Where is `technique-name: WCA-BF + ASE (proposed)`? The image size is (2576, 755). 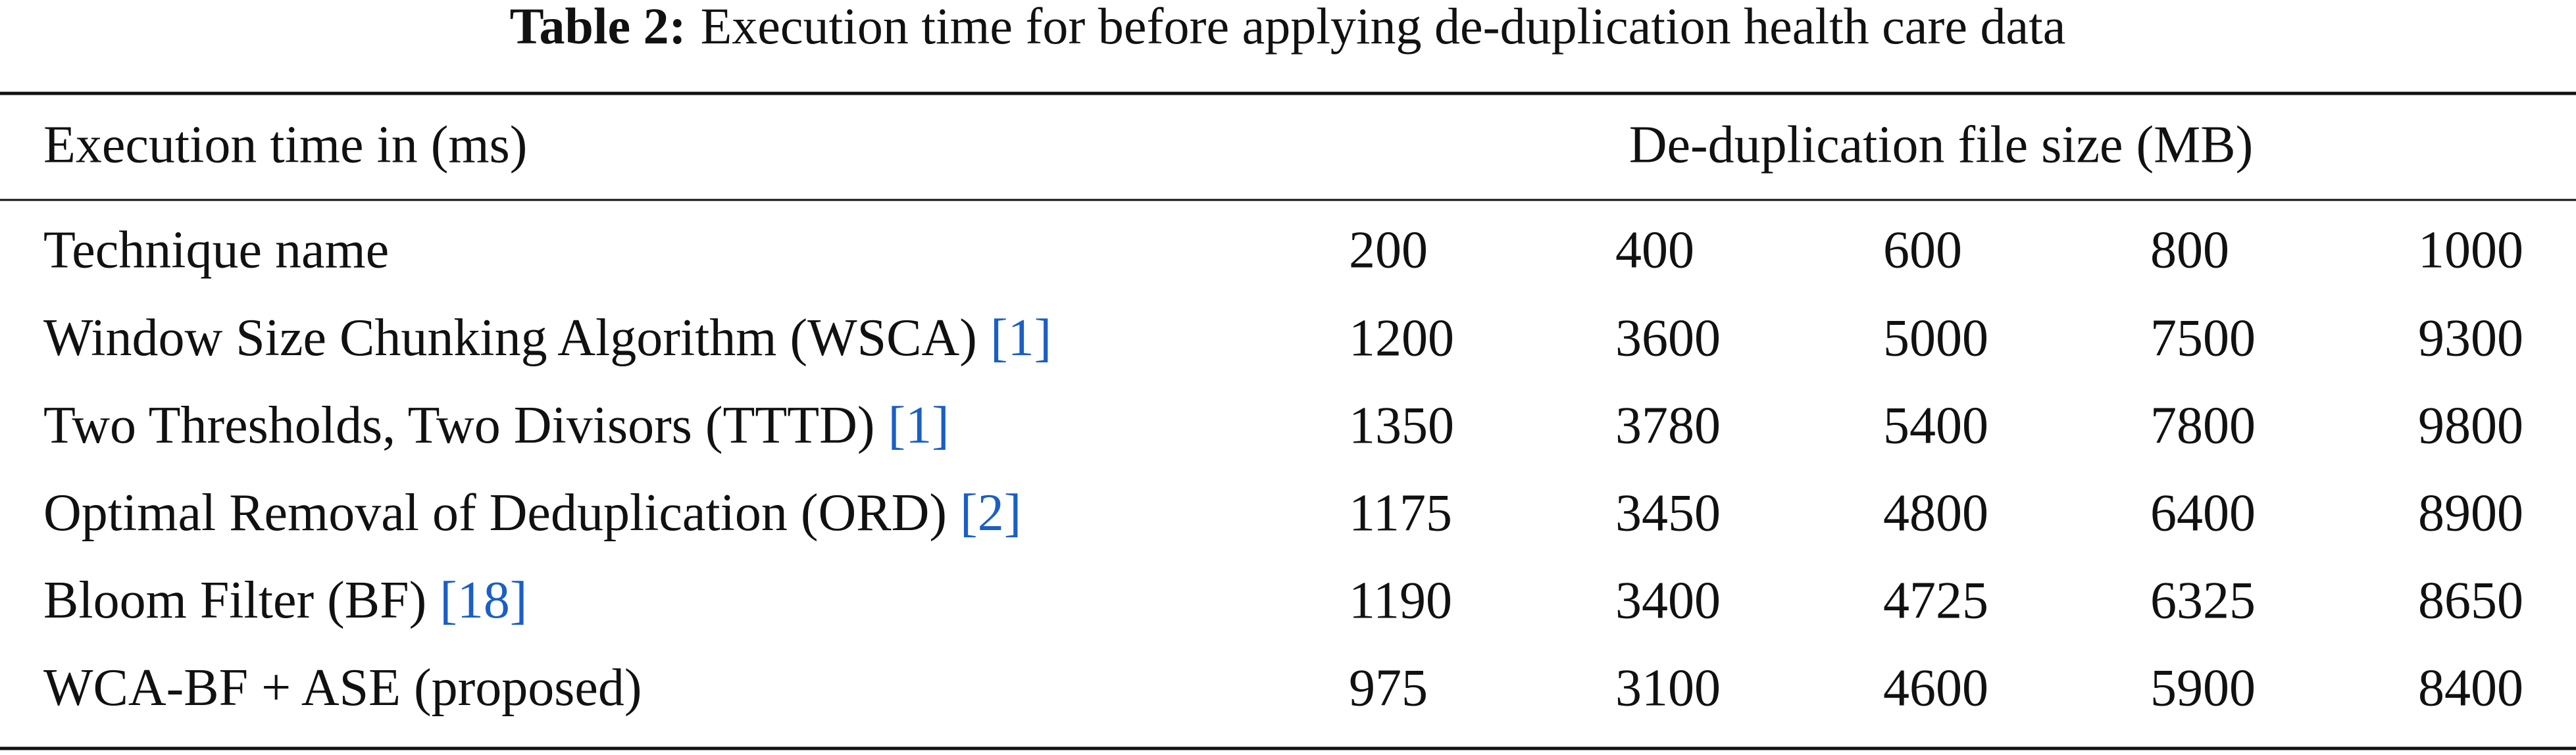 technique-name: WCA-BF + ASE (proposed) is located at coordinates (343, 688).